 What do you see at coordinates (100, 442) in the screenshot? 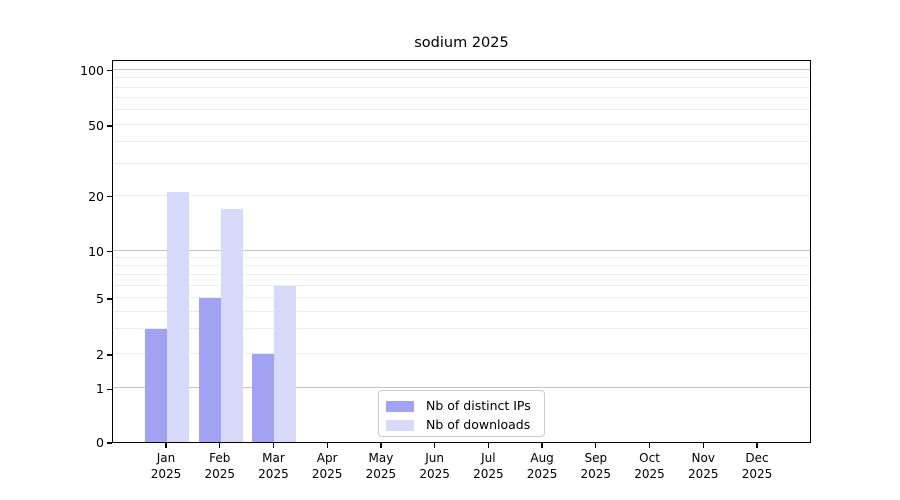
I see `y-tick-label: 0` at bounding box center [100, 442].